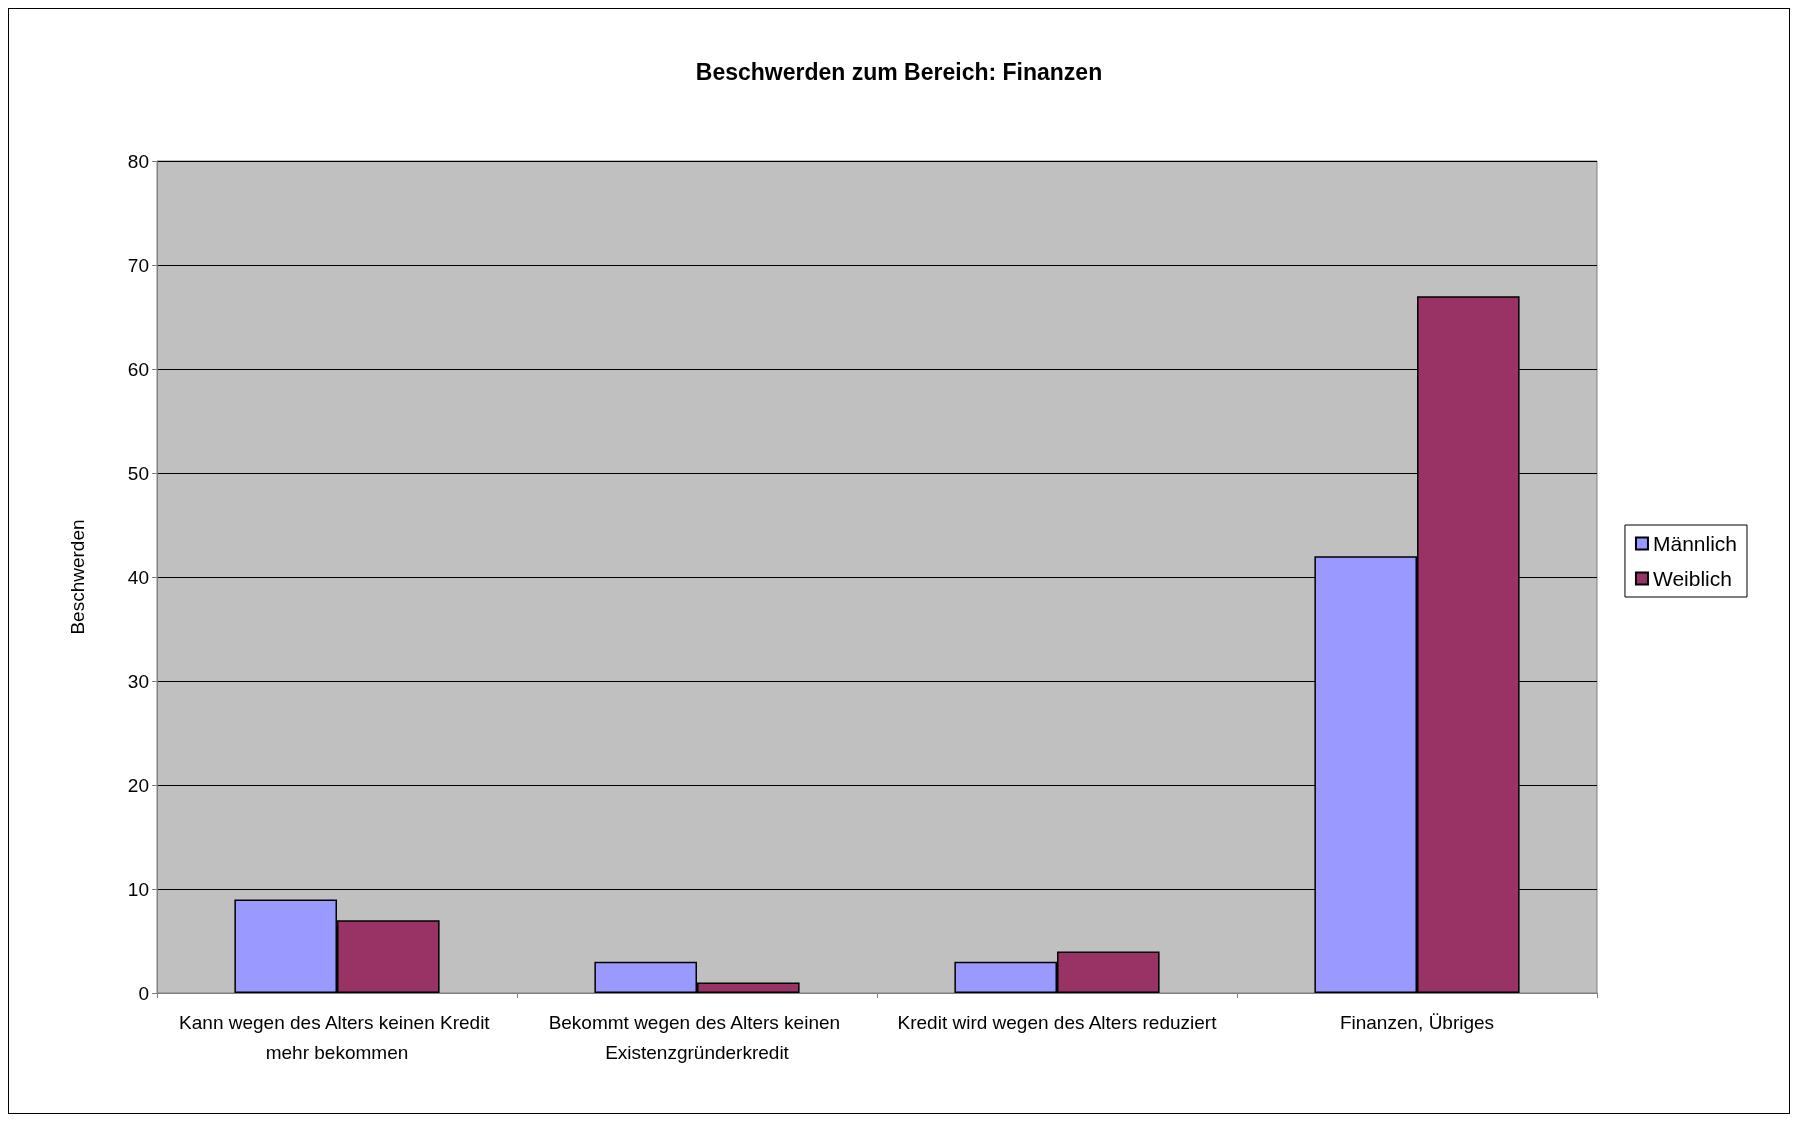 The image size is (1802, 1124). Describe the element at coordinates (138, 473) in the screenshot. I see `y-tick-label: 50` at that location.